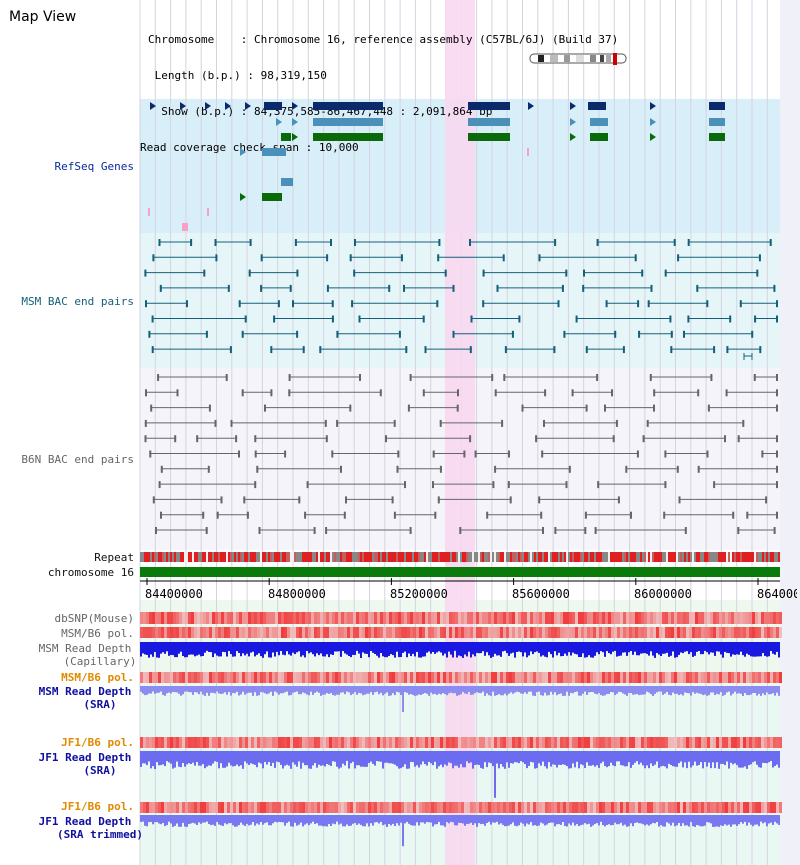 The height and width of the screenshot is (865, 800). Describe the element at coordinates (97, 806) in the screenshot. I see `jf1-b6-pol-2-label: JF1/B6 pol.` at that location.